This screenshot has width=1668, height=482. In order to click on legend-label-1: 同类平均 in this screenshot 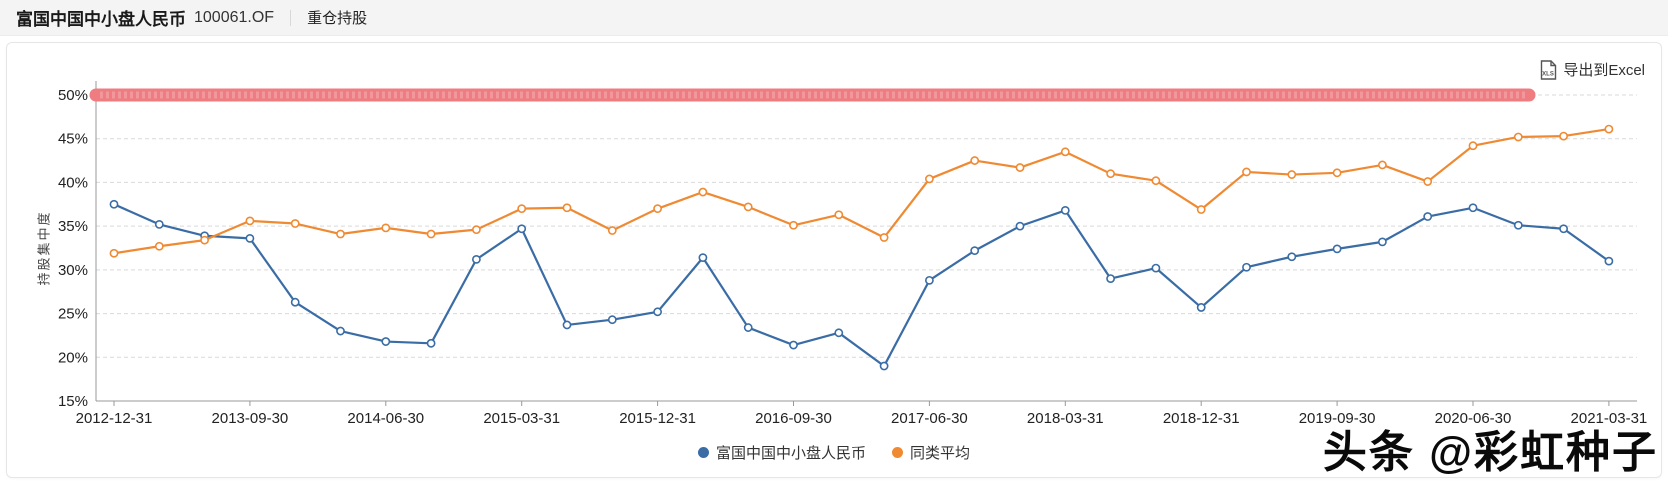, I will do `click(940, 452)`.